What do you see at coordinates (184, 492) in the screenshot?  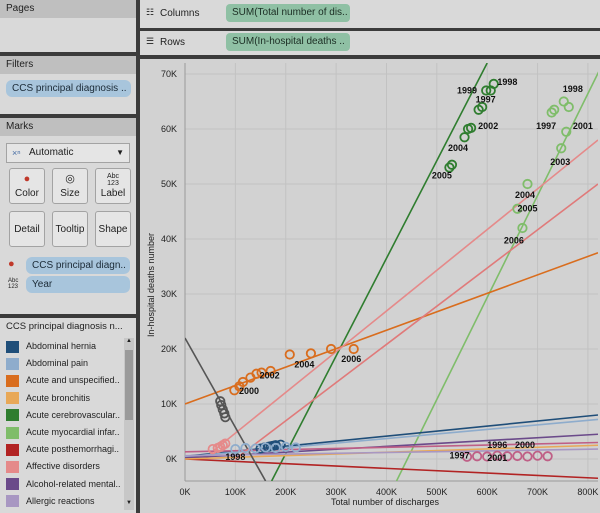 I see `x-tick-label: 0K` at bounding box center [184, 492].